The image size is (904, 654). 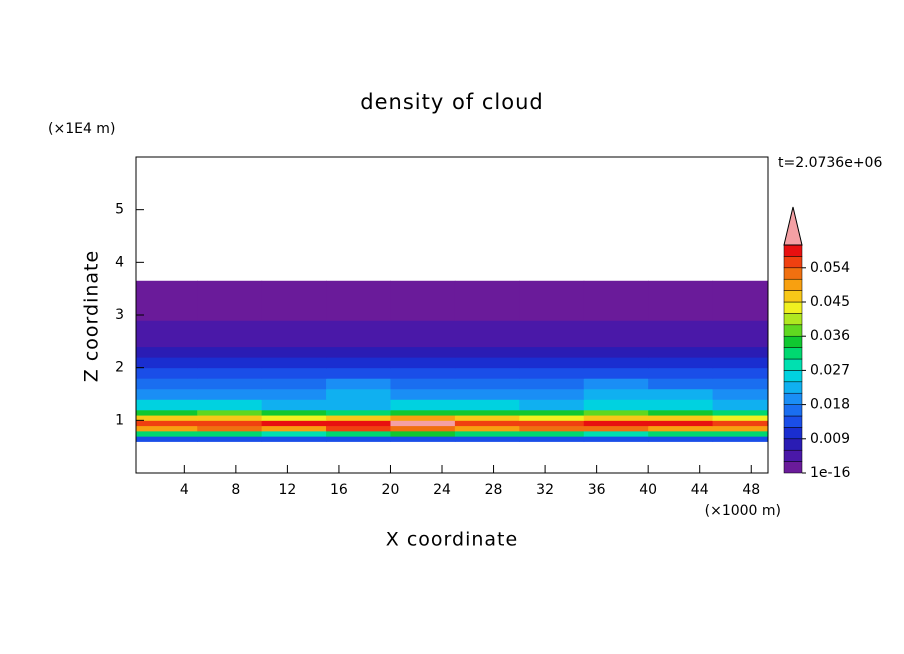 What do you see at coordinates (830, 268) in the screenshot?
I see `colorbar-tick-label: 0.054` at bounding box center [830, 268].